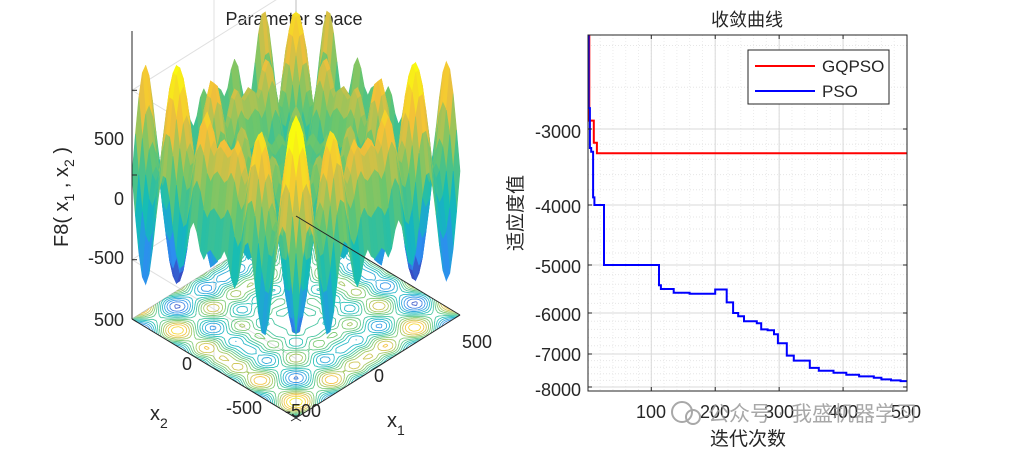  I want to click on x-tick-label: -500, so click(303, 411).